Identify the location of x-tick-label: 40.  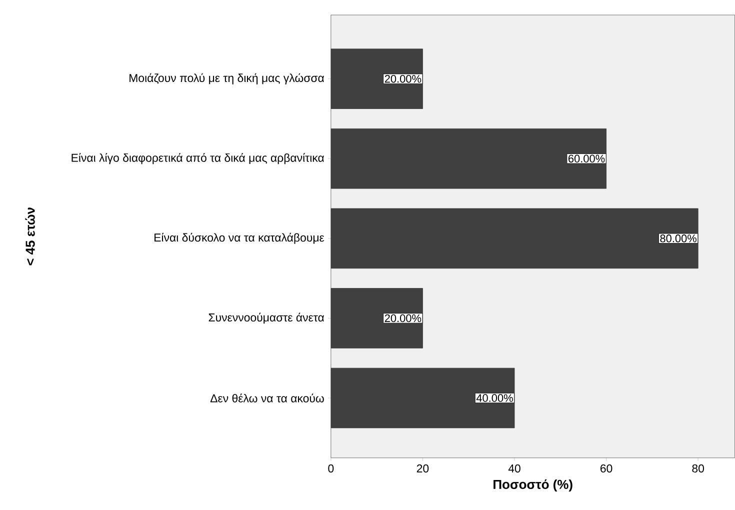
(514, 468).